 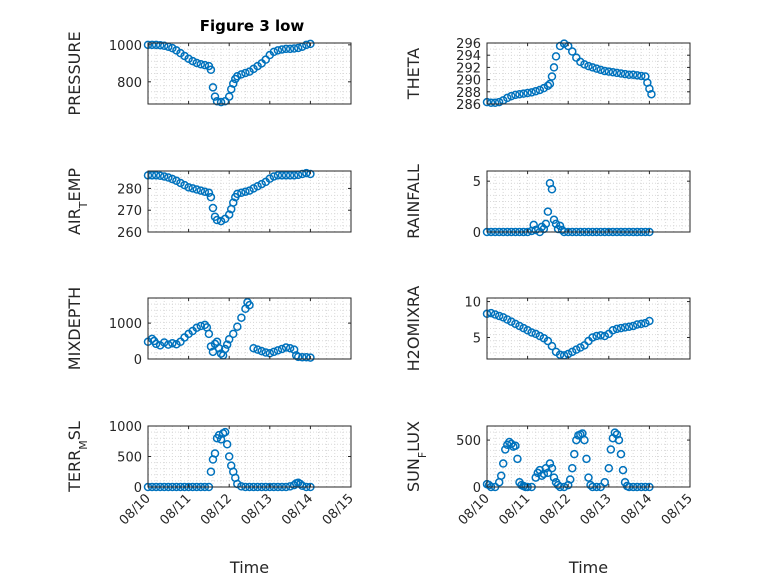 What do you see at coordinates (125, 324) in the screenshot?
I see `y-tick-label: 1000` at bounding box center [125, 324].